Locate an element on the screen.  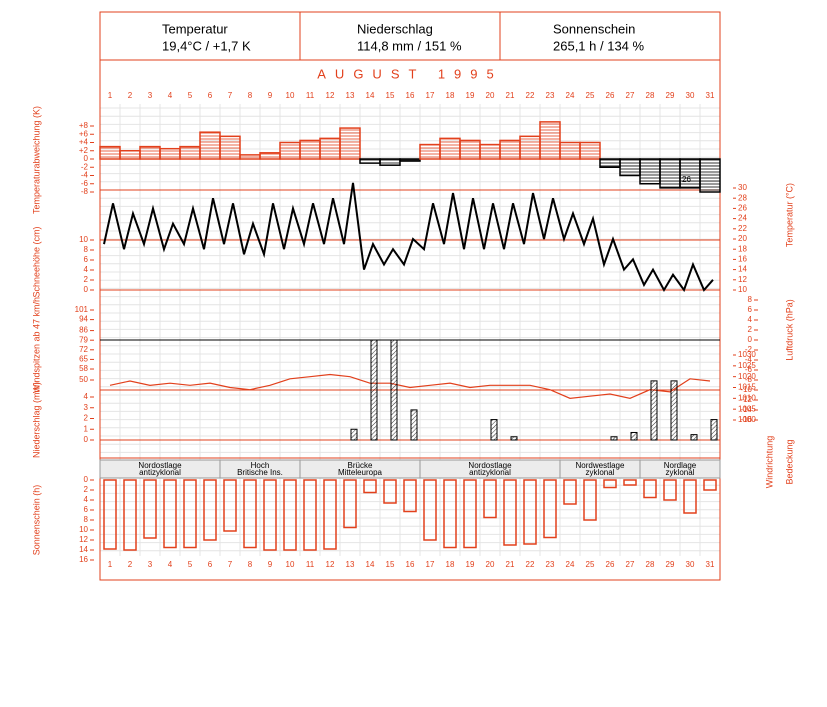
day-label: 12 is located at coordinates (330, 564).